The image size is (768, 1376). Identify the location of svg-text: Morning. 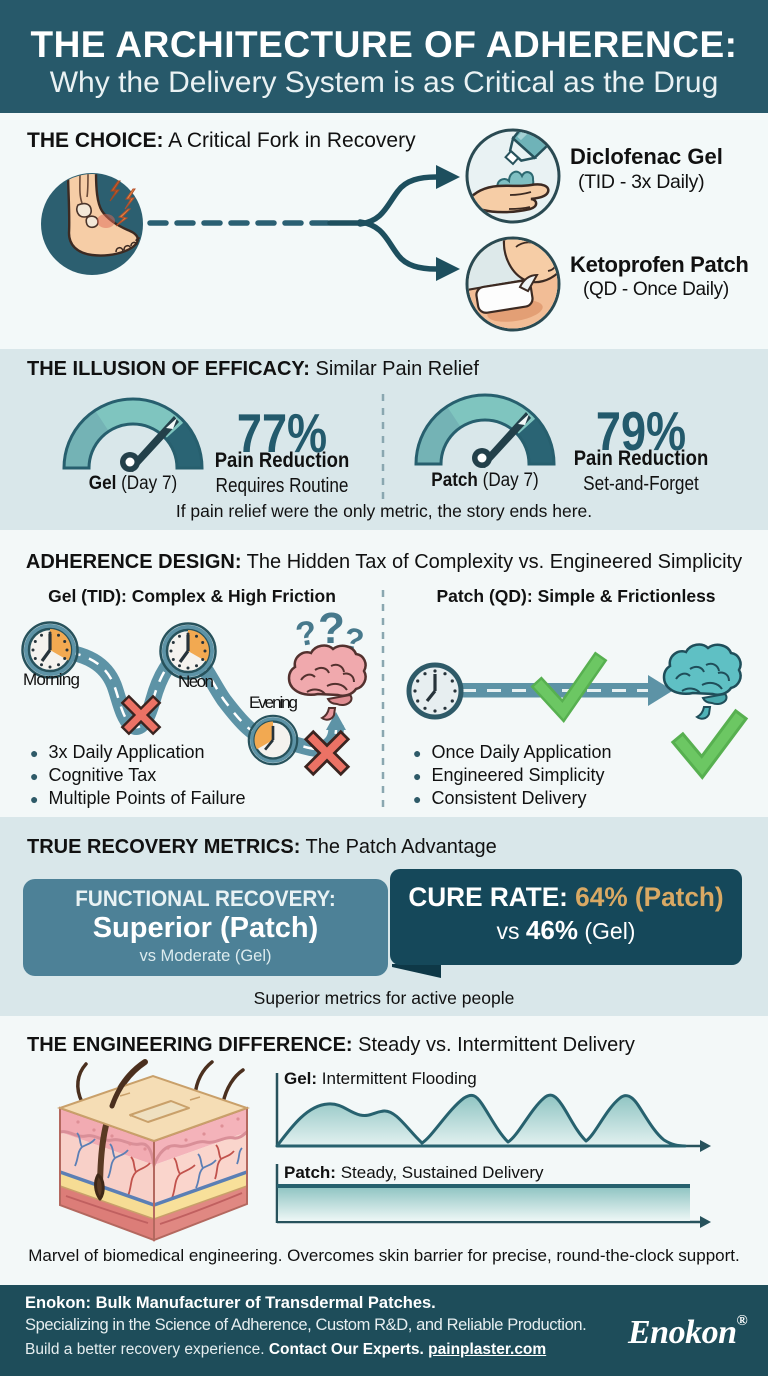
(51, 679).